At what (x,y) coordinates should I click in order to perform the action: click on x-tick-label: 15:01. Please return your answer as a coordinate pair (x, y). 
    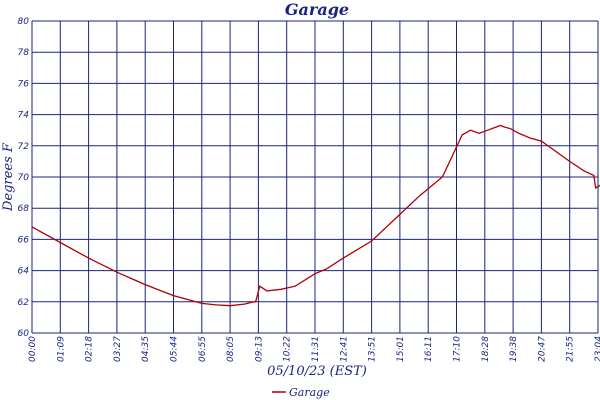
    Looking at the image, I should click on (401, 349).